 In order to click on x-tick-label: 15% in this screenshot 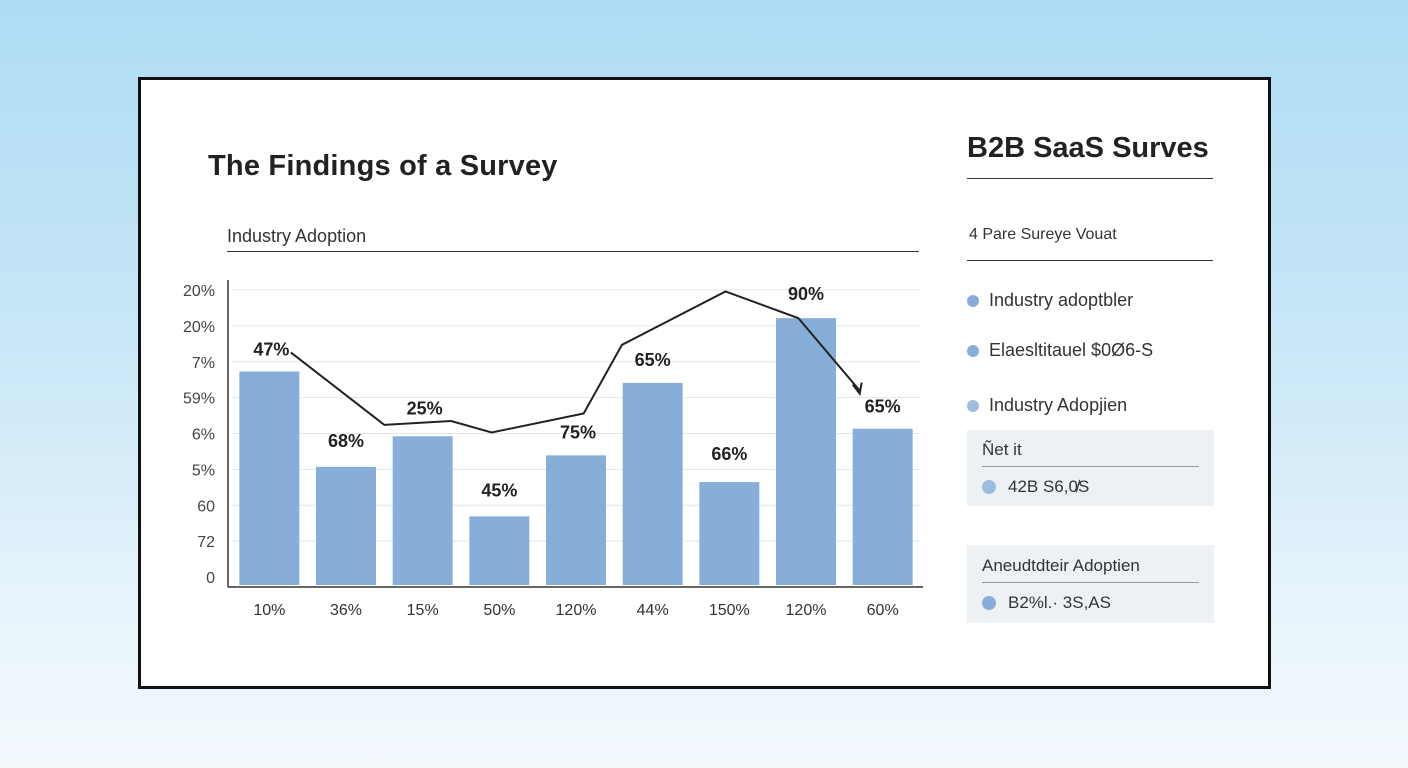, I will do `click(423, 610)`.